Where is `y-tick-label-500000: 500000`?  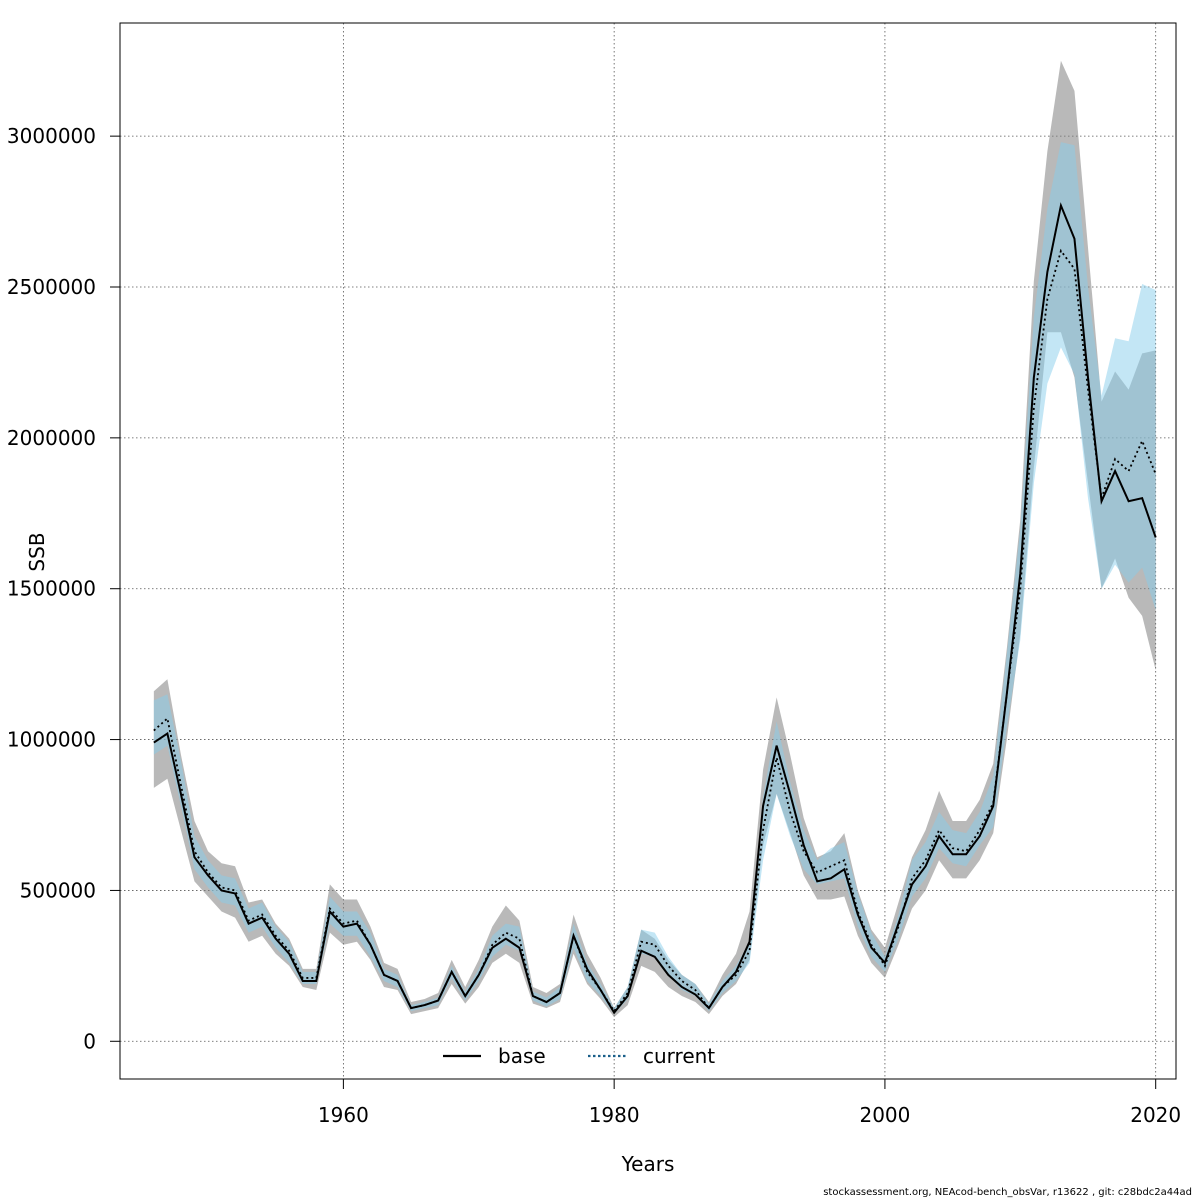 y-tick-label-500000: 500000 is located at coordinates (58, 890).